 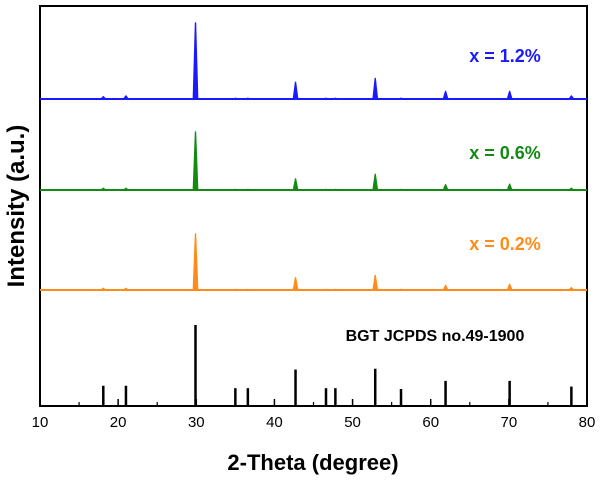 What do you see at coordinates (509, 422) in the screenshot?
I see `x-tick-label: 70` at bounding box center [509, 422].